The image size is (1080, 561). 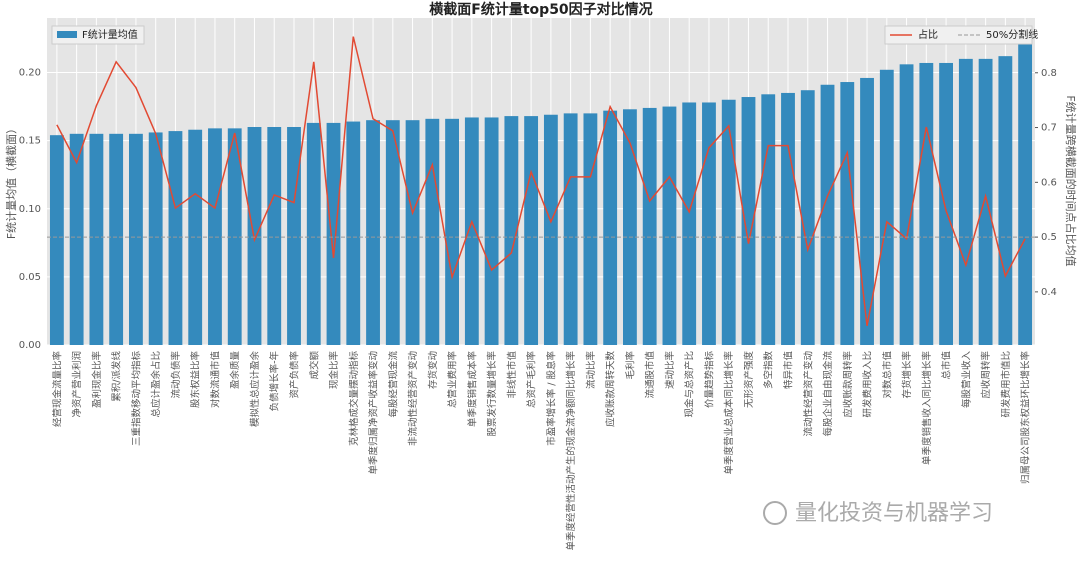 What do you see at coordinates (986, 375) in the screenshot?
I see `x-tick-label: 应收周转率` at bounding box center [986, 375].